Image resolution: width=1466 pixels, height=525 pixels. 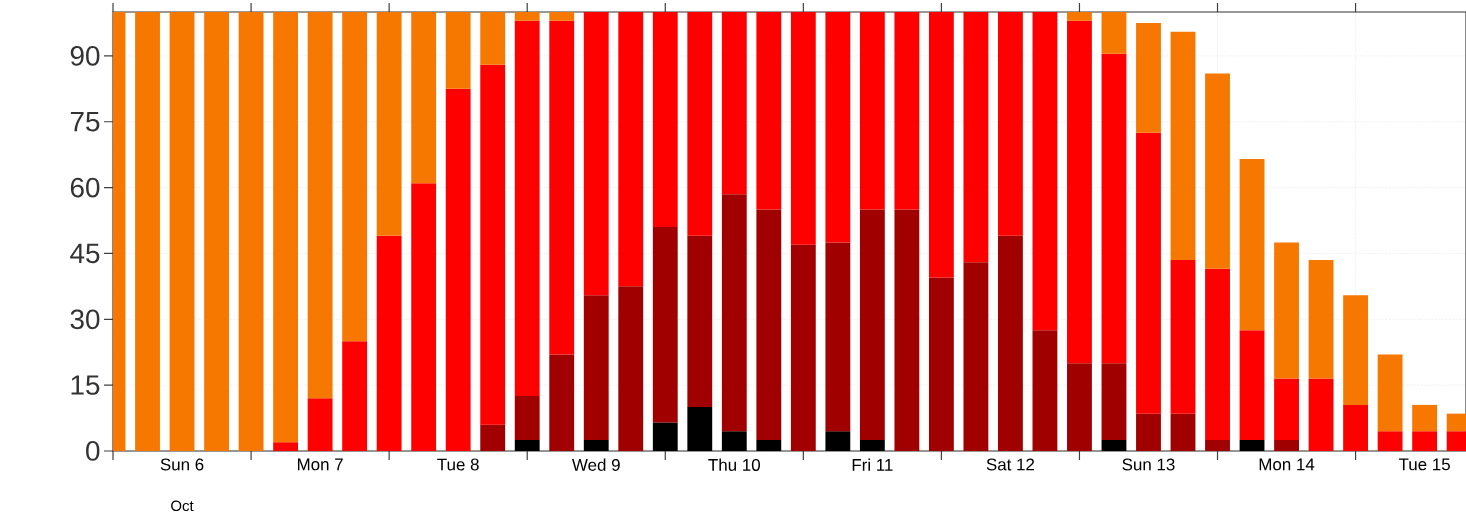 What do you see at coordinates (320, 464) in the screenshot?
I see `x-tick-label: Mon 7` at bounding box center [320, 464].